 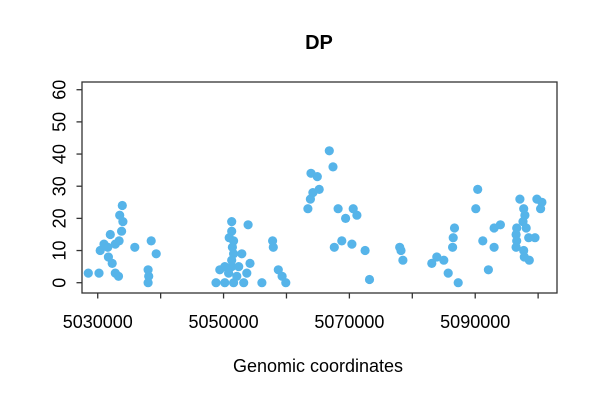 What do you see at coordinates (60, 154) in the screenshot?
I see `y-tick-label: 40` at bounding box center [60, 154].